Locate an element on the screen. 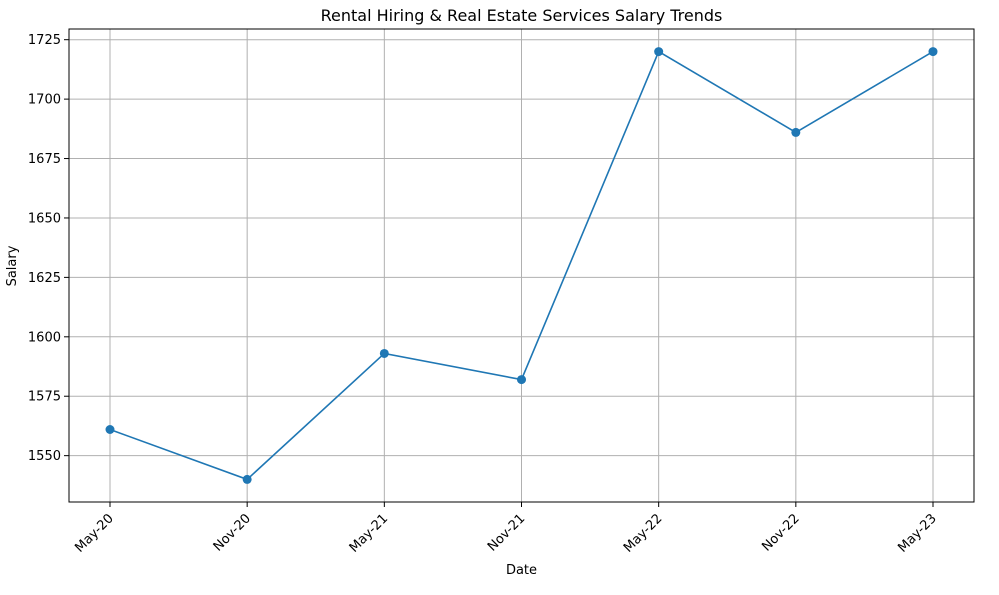 Image resolution: width=999 pixels, height=595 pixels. y-tick-label: 1600 is located at coordinates (44, 337).